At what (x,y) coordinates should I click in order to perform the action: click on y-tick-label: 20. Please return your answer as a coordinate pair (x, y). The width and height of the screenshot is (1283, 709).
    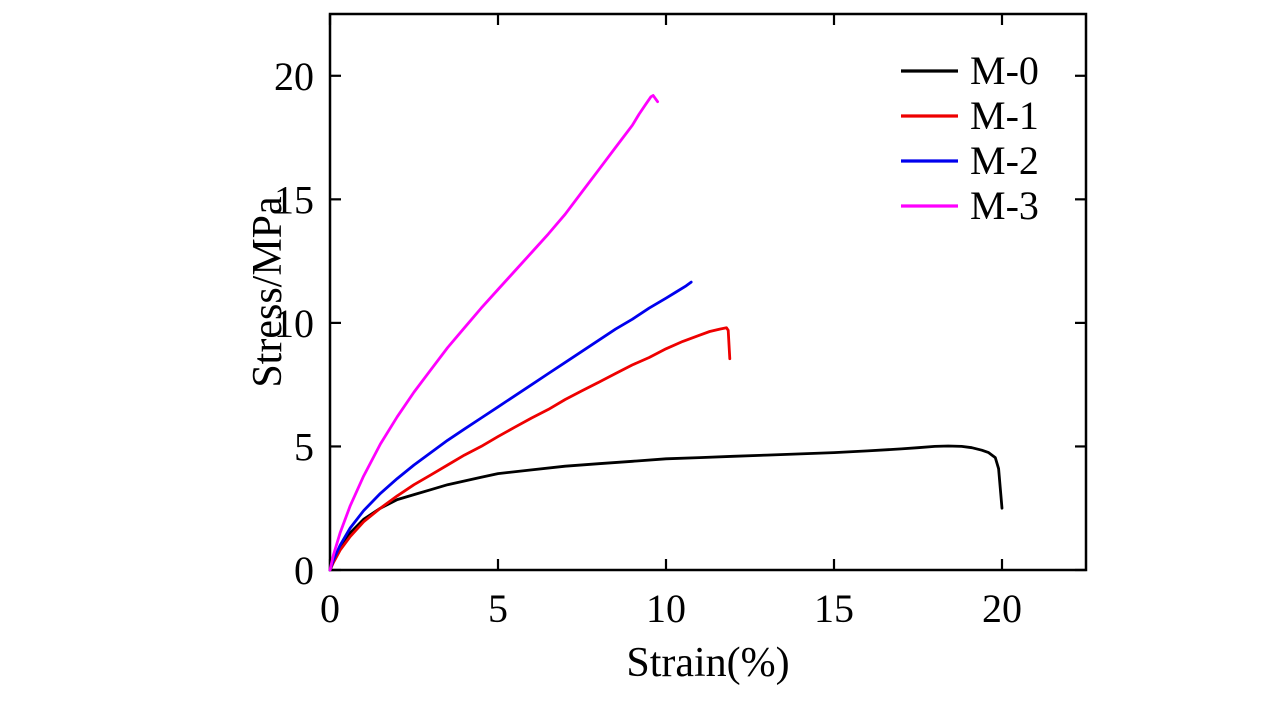
    Looking at the image, I should click on (294, 76).